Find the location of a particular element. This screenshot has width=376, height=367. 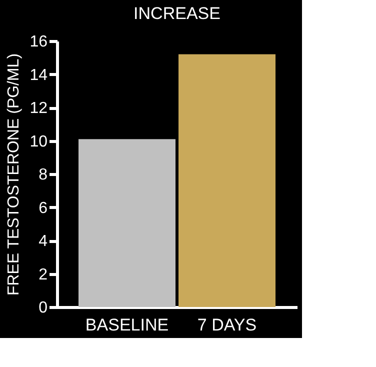

y-tick-label: 12 is located at coordinates (39, 108).